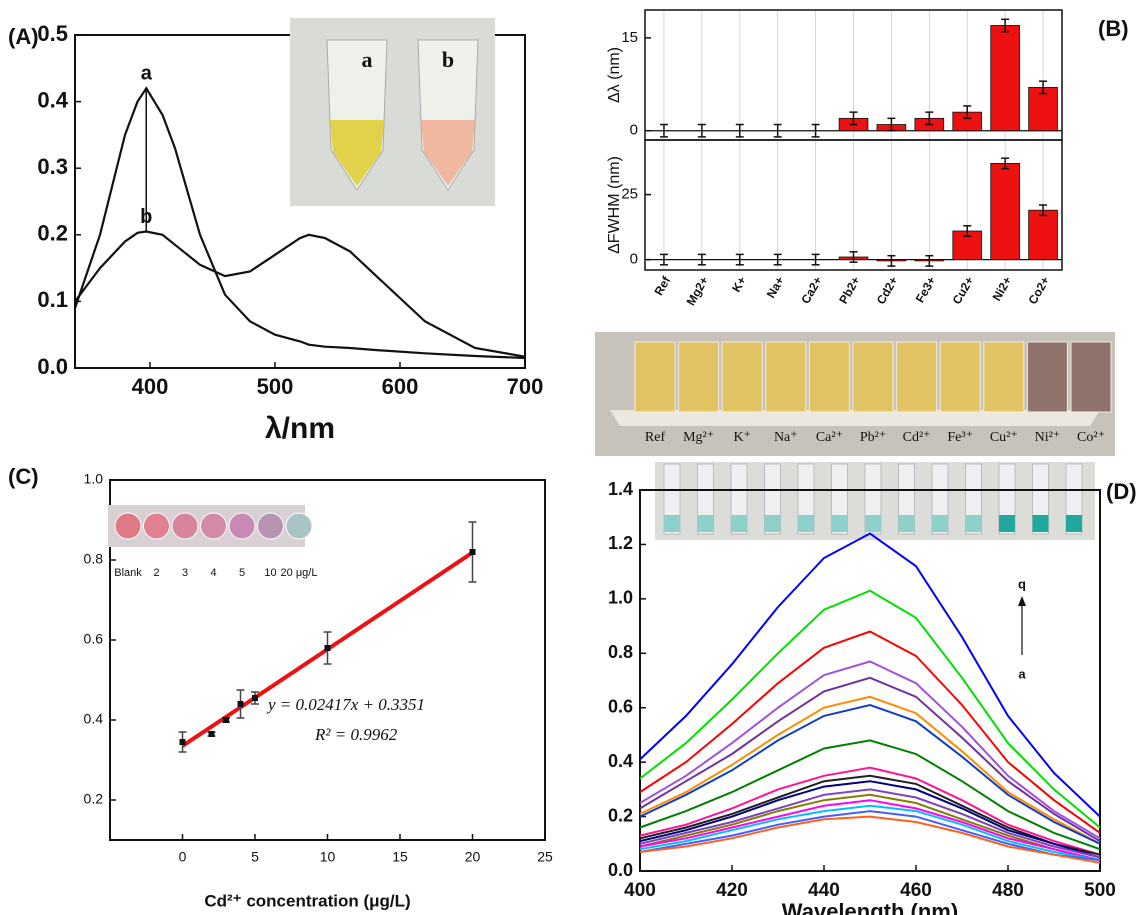 The width and height of the screenshot is (1145, 915). What do you see at coordinates (1022, 583) in the screenshot?
I see `arrow-label: q` at bounding box center [1022, 583].